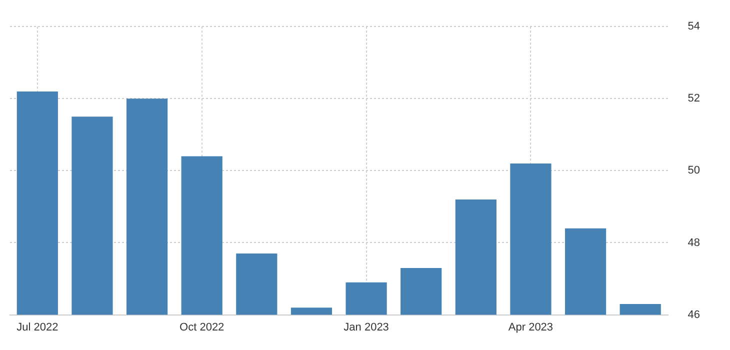 This screenshot has height=350, width=730. What do you see at coordinates (202, 327) in the screenshot?
I see `x-tick-label: Oct 2022` at bounding box center [202, 327].